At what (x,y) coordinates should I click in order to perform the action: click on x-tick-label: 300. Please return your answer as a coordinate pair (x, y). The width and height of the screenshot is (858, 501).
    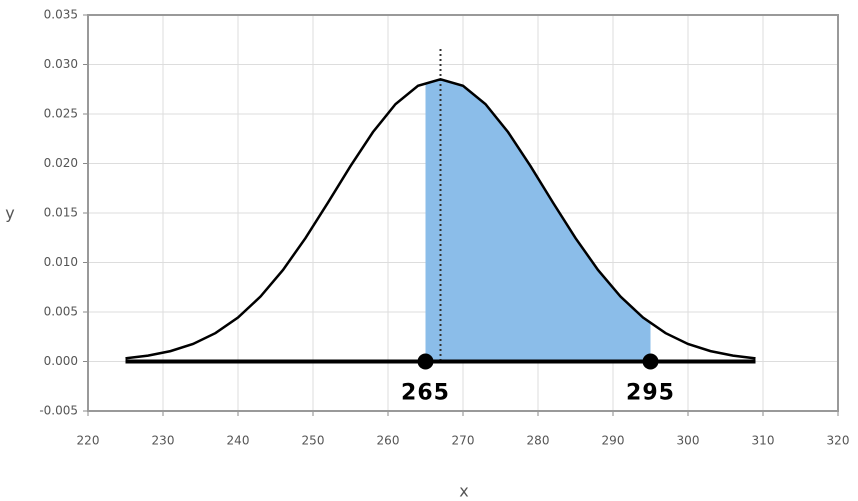
    Looking at the image, I should click on (688, 441).